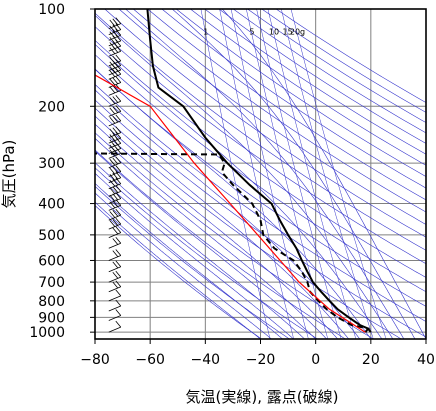 This screenshot has width=436, height=411. What do you see at coordinates (274, 32) in the screenshot?
I see `mixing-ratio-label: 10` at bounding box center [274, 32].